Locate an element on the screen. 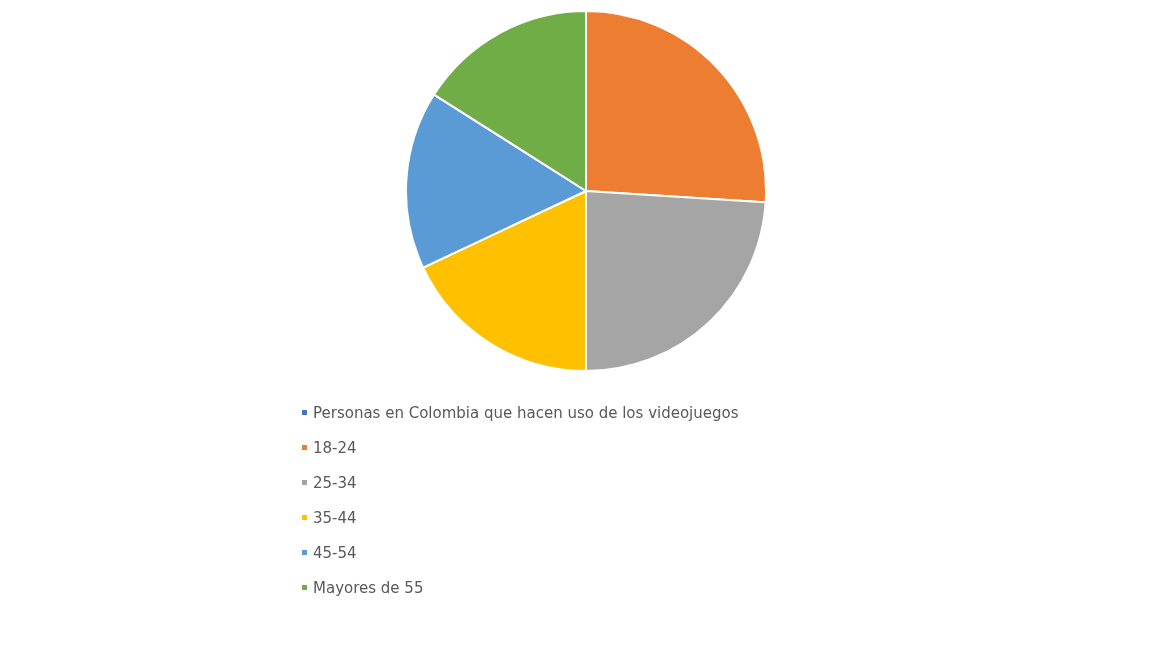 This screenshot has width=1163, height=666. legend-label: 35-44 is located at coordinates (335, 517).